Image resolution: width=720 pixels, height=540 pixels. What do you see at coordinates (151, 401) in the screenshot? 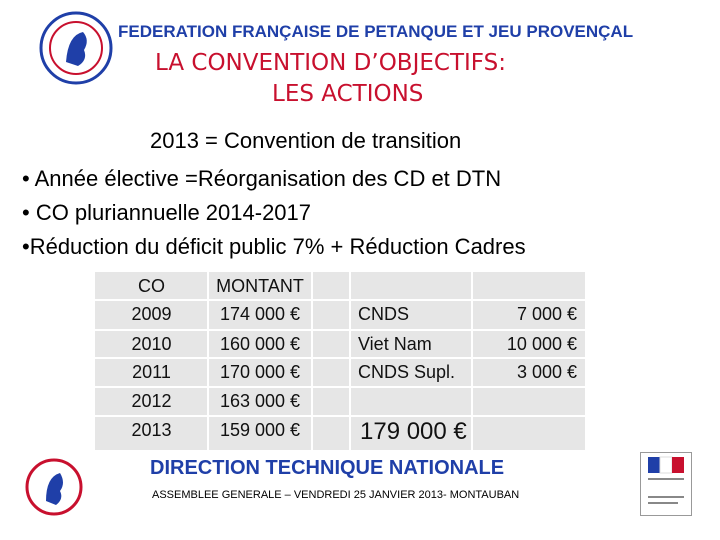
I see `table-cell: 2012` at bounding box center [151, 401].